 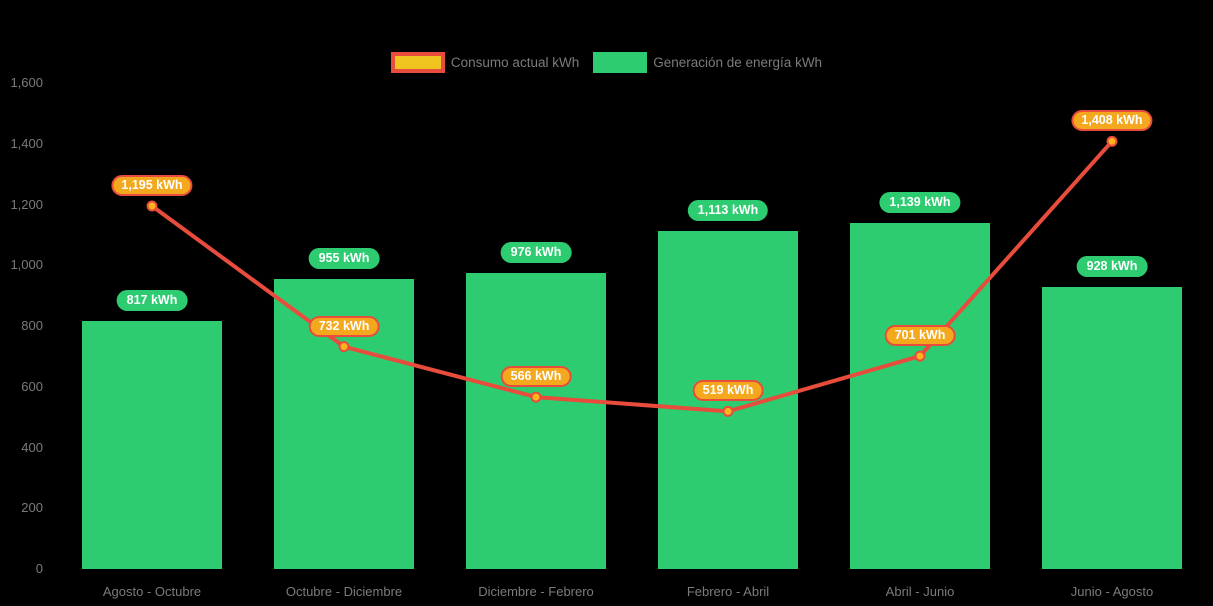 I want to click on consumo-value-label: 519 kWh, so click(x=728, y=391).